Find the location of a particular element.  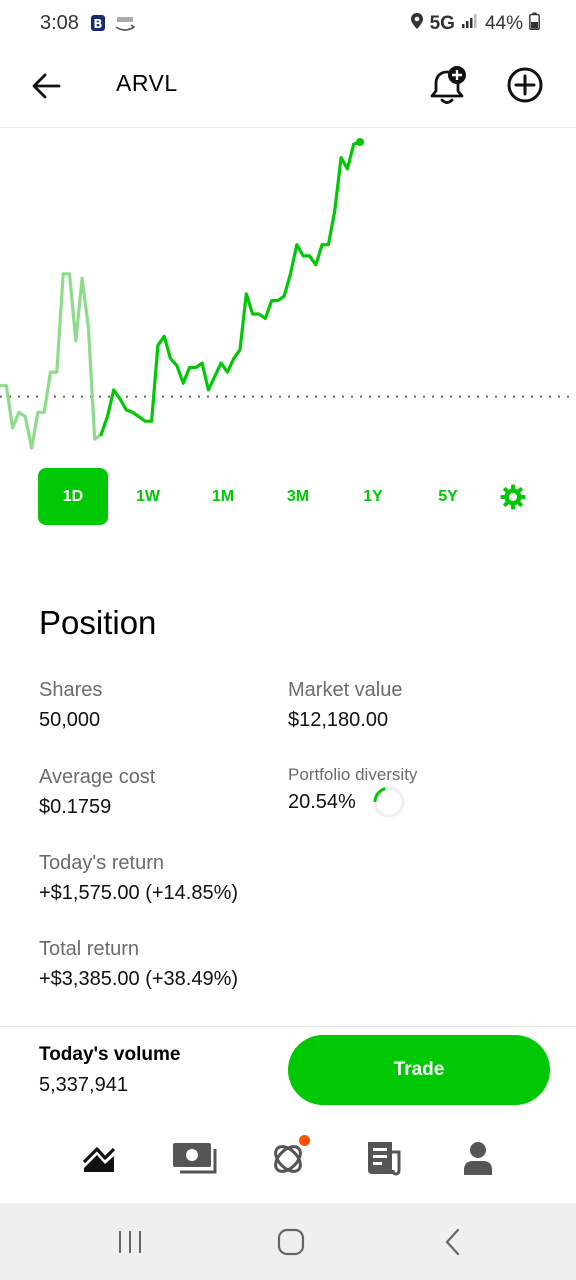

todays-return-value: +$1,575.00 (+14.85%) is located at coordinates (139, 893).